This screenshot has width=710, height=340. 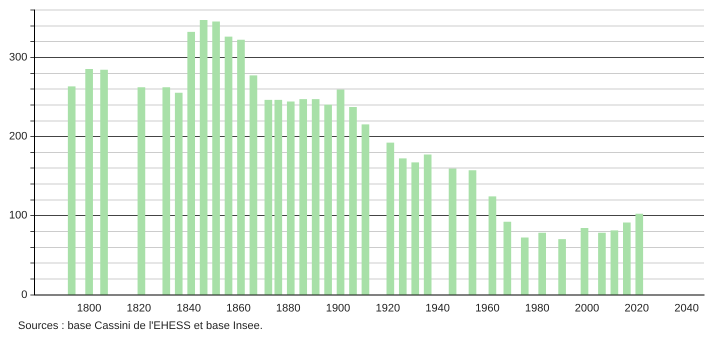 I want to click on x-tick-label: 1860, so click(x=238, y=308).